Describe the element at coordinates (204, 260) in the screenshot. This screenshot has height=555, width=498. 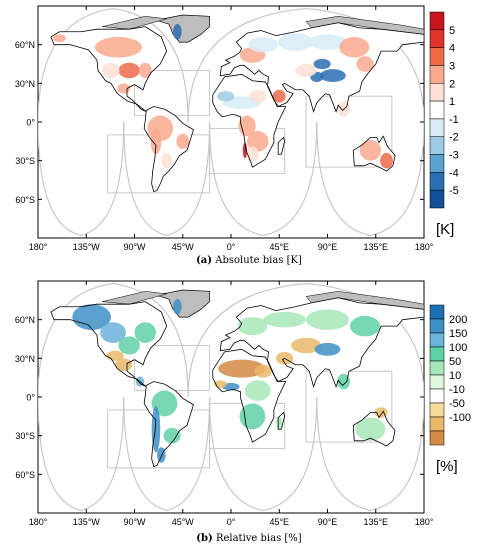
I see `caption-a-label: (a)` at that location.